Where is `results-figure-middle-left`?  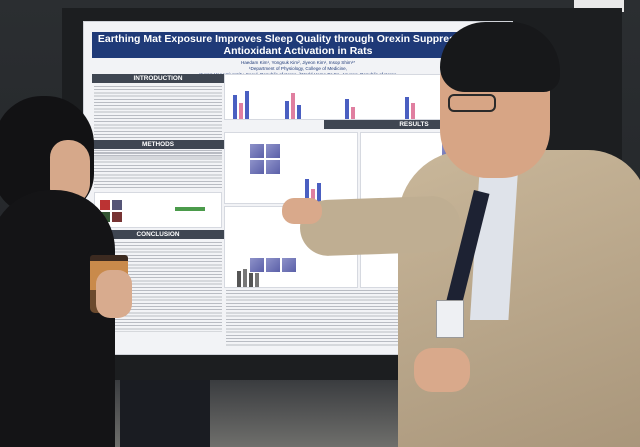 results-figure-middle-left is located at coordinates (291, 168).